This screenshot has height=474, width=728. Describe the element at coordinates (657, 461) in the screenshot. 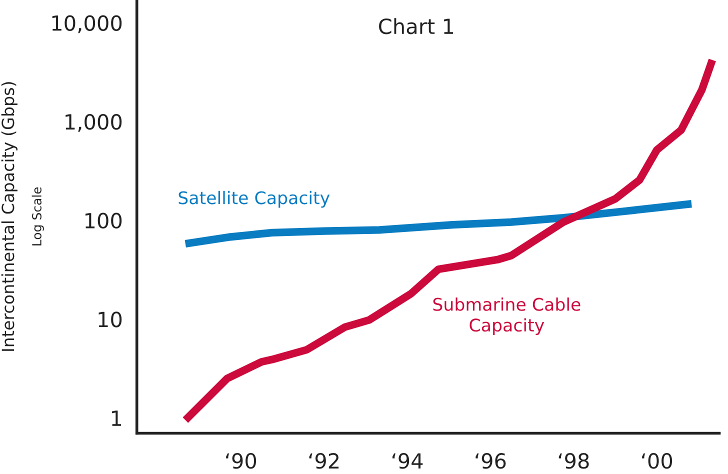

I see `x-tick-label: ‘00` at that location.